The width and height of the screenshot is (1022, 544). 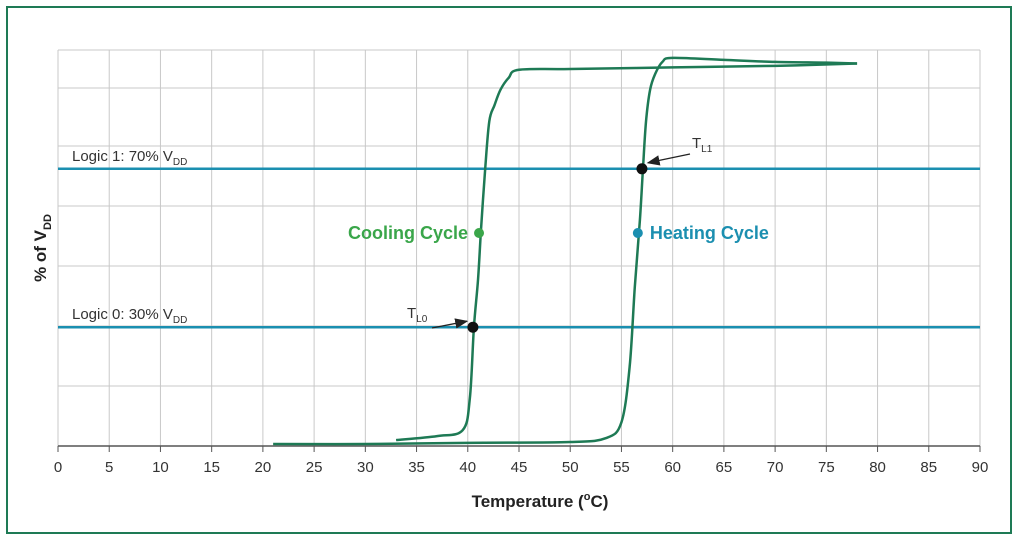 I want to click on heating-cycle-label: Heating Cycle, so click(x=709, y=233).